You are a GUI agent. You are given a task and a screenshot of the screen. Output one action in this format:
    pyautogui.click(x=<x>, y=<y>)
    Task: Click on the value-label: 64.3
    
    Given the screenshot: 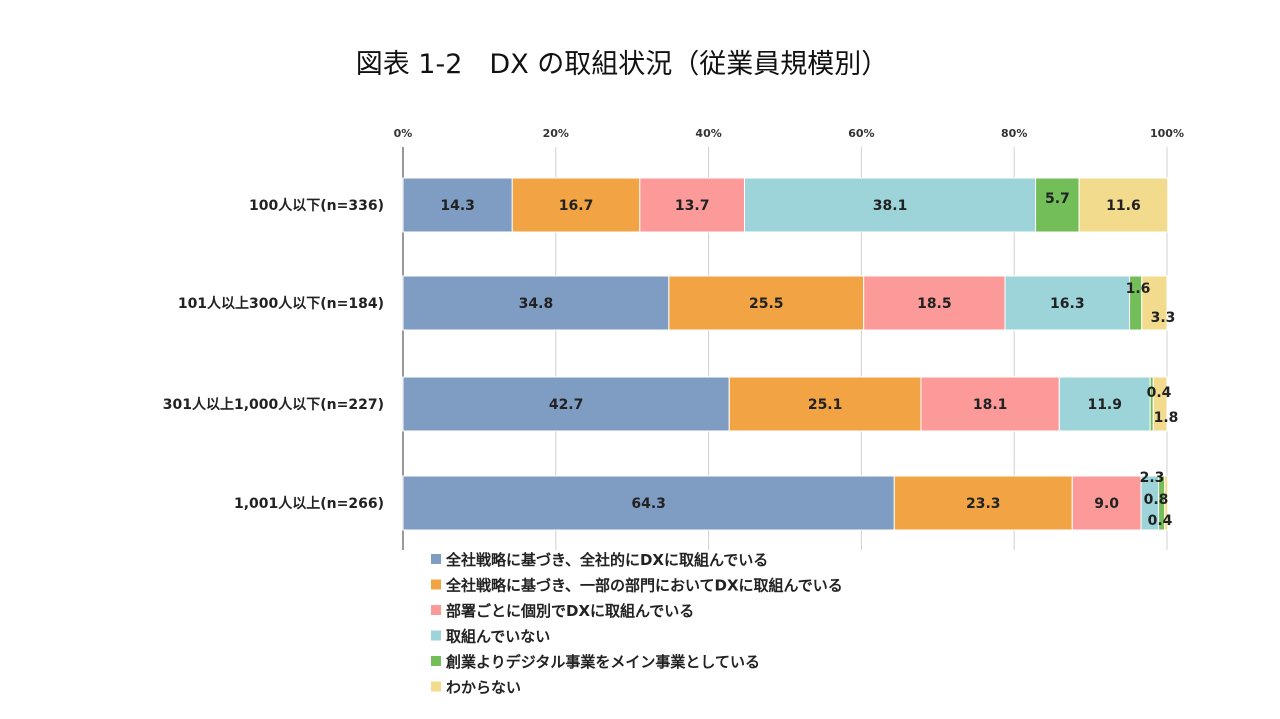 What is the action you would take?
    pyautogui.click(x=648, y=504)
    